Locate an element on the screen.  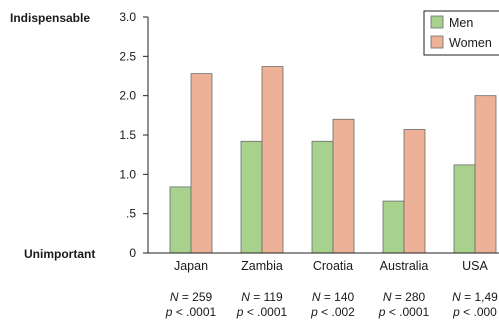
p-value-label: p < .000 is located at coordinates (474, 312).